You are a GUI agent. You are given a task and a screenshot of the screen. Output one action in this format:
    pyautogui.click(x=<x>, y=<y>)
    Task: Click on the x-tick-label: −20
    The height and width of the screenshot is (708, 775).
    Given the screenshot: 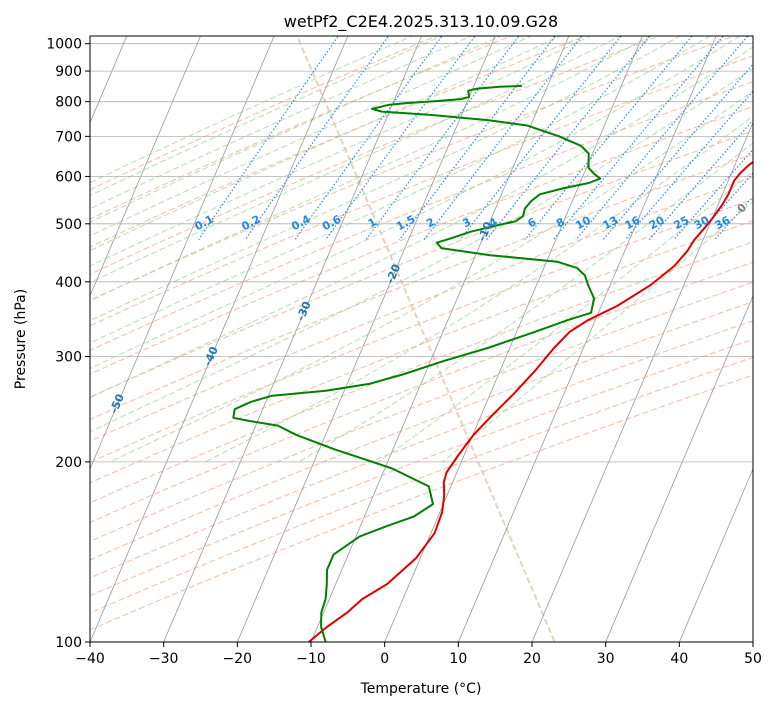 What is the action you would take?
    pyautogui.click(x=238, y=659)
    